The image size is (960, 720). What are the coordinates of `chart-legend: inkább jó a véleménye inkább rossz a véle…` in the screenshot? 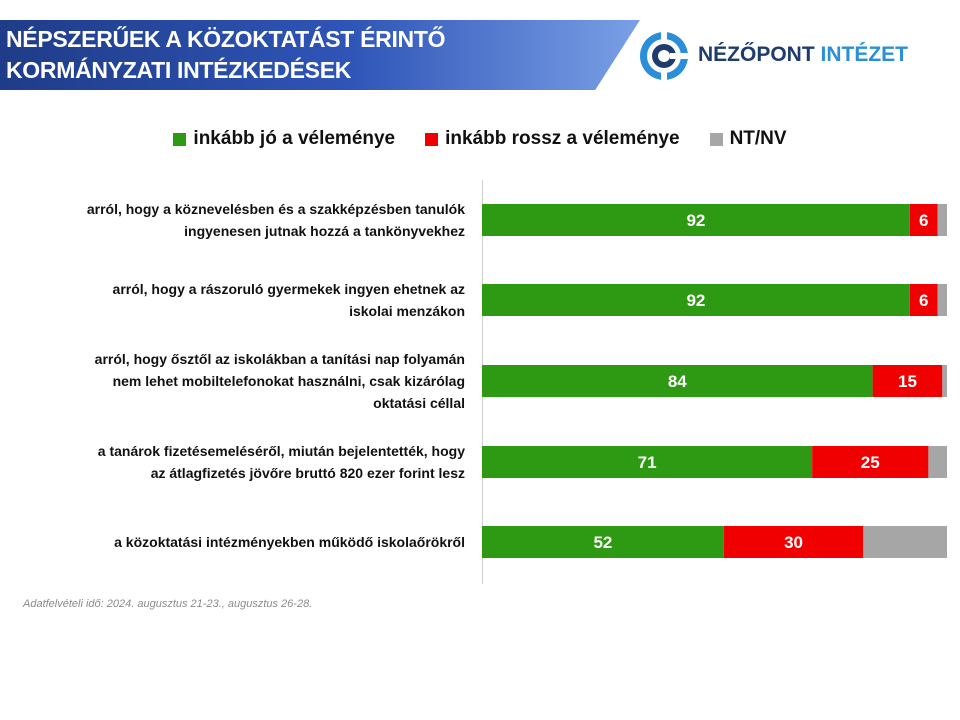 It's located at (480, 139).